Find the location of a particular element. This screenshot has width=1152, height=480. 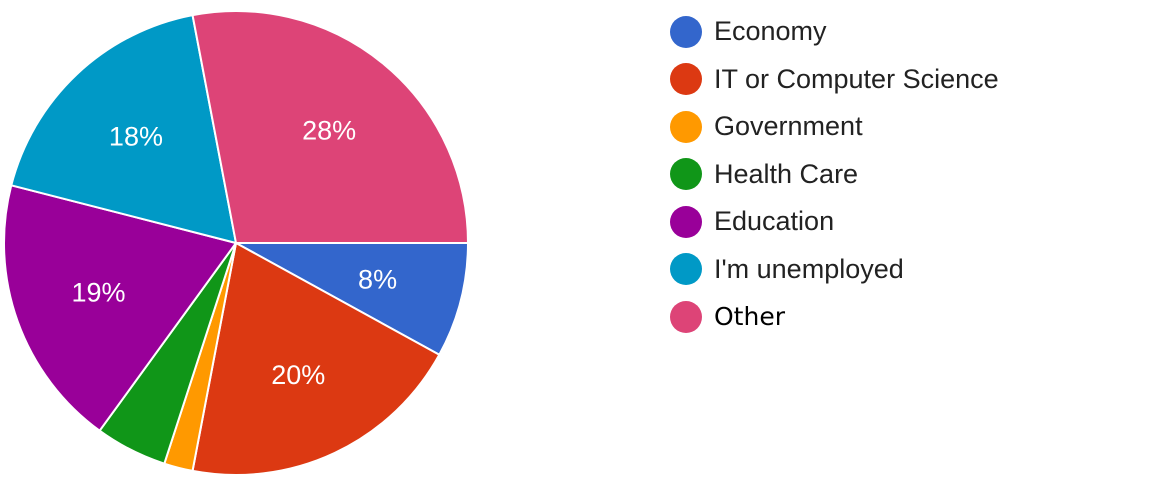

legend-item-other: Other is located at coordinates (834, 317).